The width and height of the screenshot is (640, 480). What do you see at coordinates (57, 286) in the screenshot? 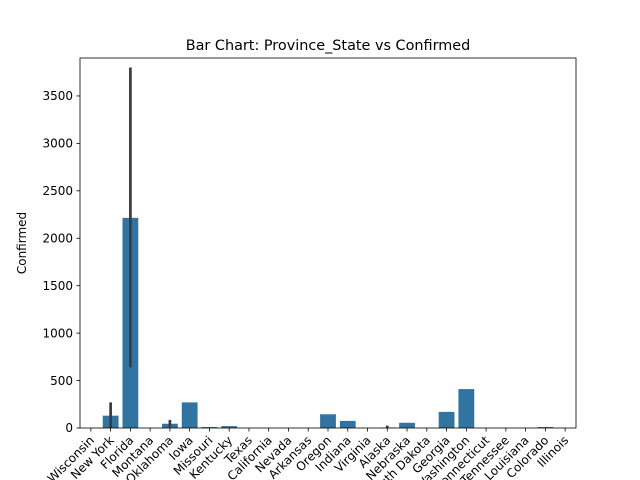
I see `y-tick-label-3: 1500` at bounding box center [57, 286].